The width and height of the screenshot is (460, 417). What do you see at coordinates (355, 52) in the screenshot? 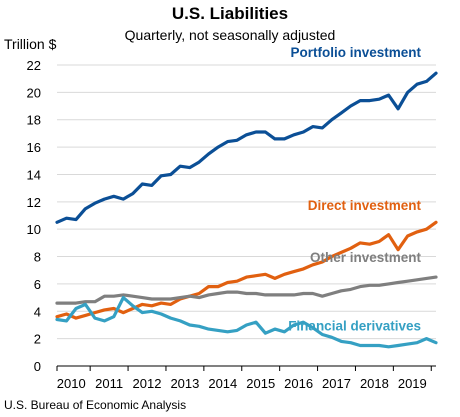
I see `series-label-portfolio-investment: Portfolio investment` at bounding box center [355, 52].